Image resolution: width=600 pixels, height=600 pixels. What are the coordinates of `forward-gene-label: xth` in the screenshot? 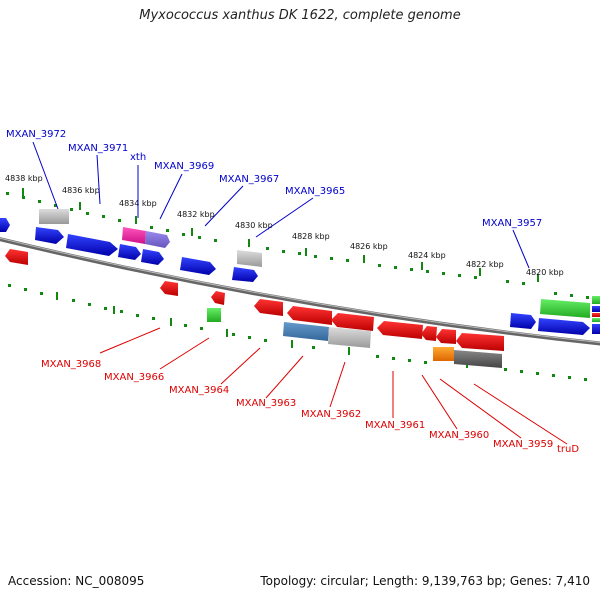 It's located at (138, 157).